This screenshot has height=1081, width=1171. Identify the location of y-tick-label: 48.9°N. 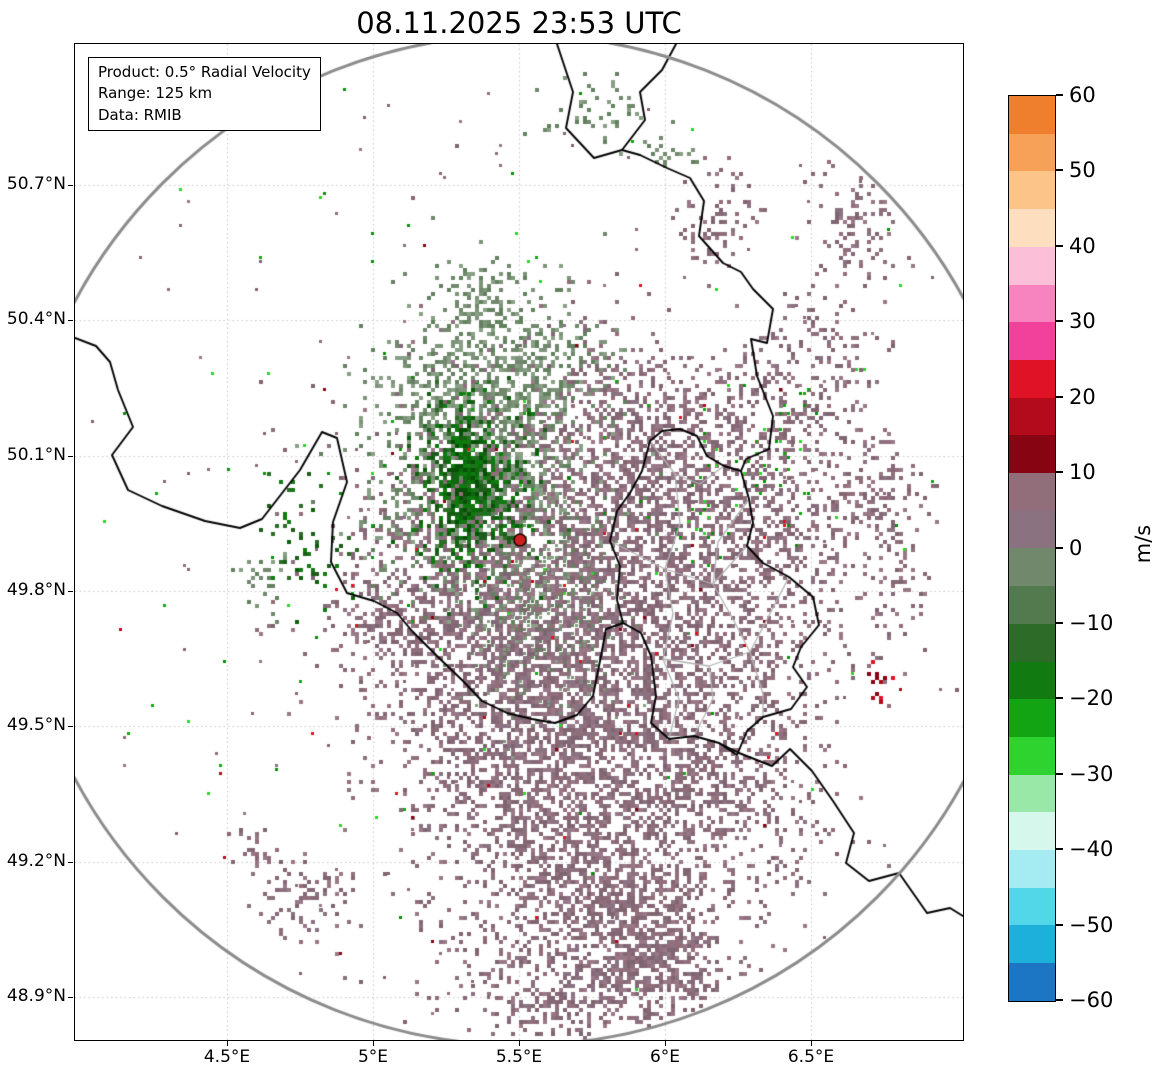
(36, 996).